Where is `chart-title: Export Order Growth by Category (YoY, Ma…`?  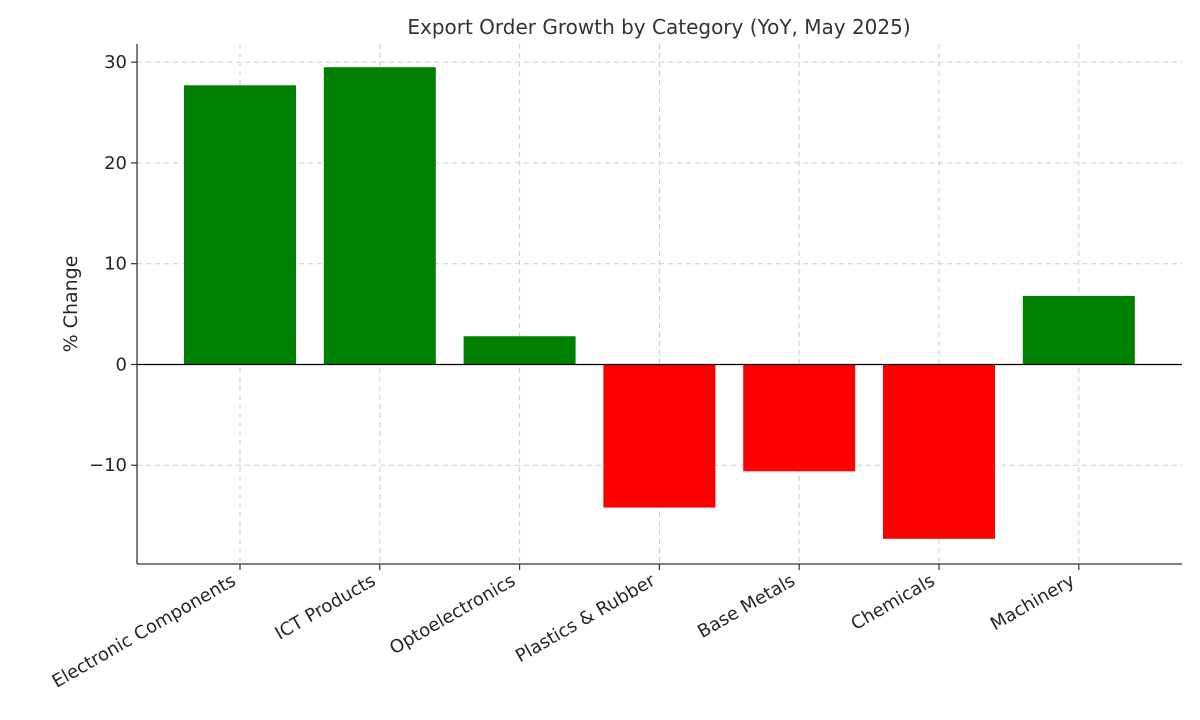 chart-title: Export Order Growth by Category (YoY, Ma… is located at coordinates (658, 27).